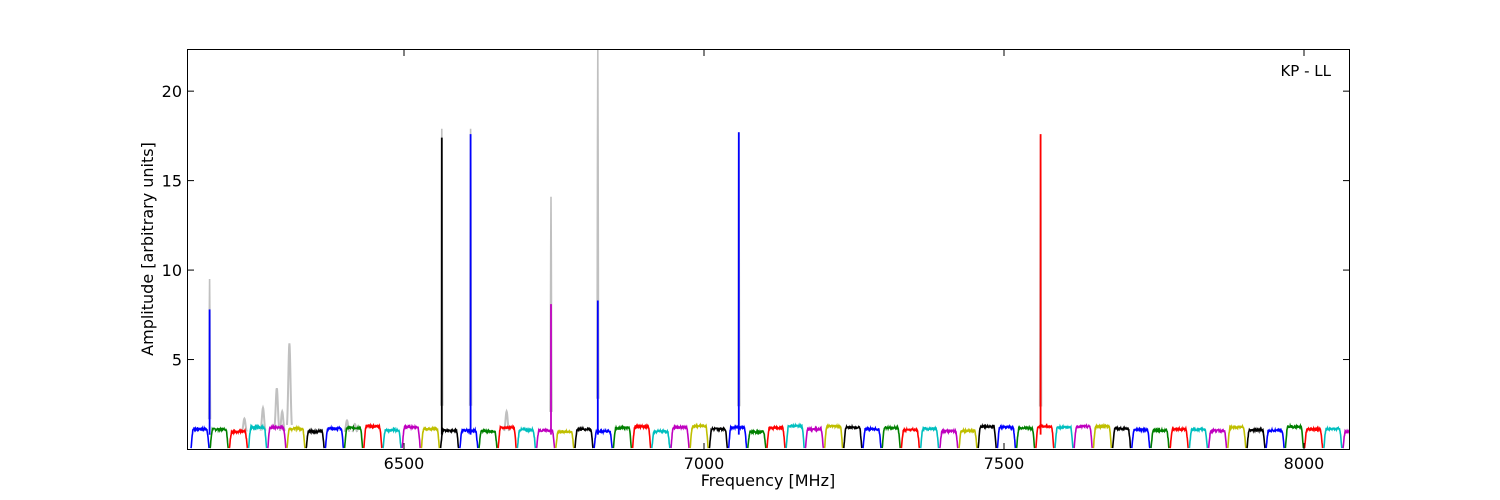  What do you see at coordinates (1305, 71) in the screenshot?
I see `series-annotation: KP - LL` at bounding box center [1305, 71].